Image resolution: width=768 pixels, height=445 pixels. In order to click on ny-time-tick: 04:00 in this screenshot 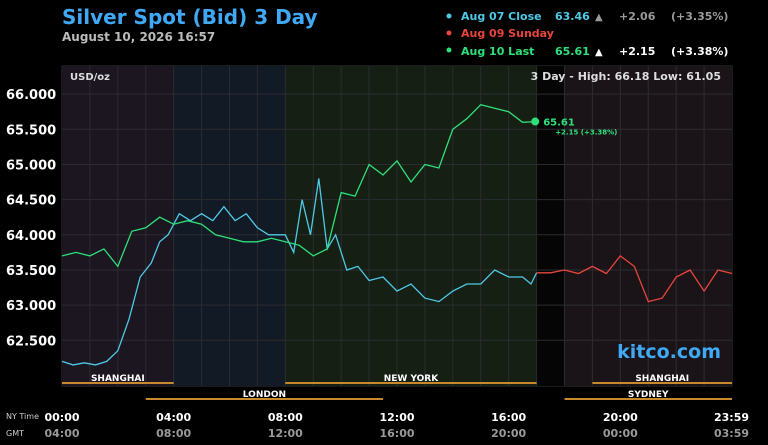, I will do `click(173, 417)`.